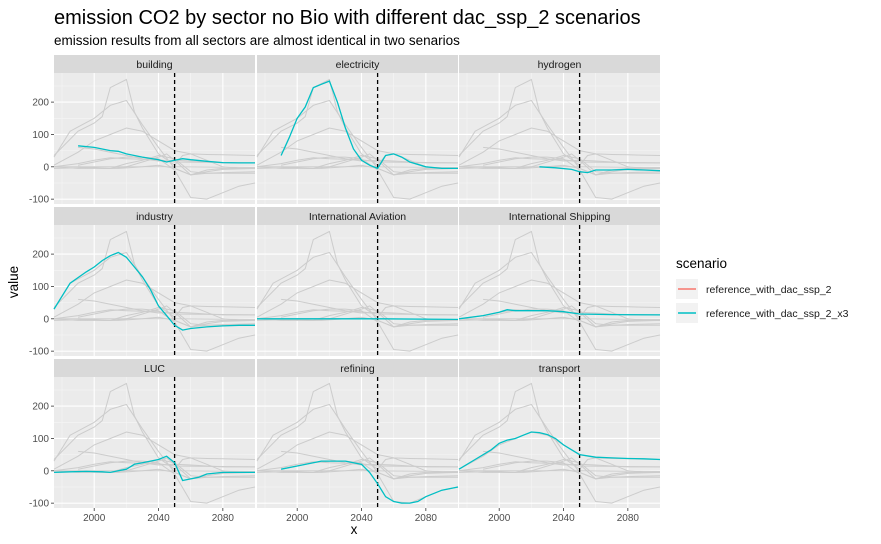 The image size is (881, 544). I want to click on panel-international-aviation: International Aviation, so click(357, 281).